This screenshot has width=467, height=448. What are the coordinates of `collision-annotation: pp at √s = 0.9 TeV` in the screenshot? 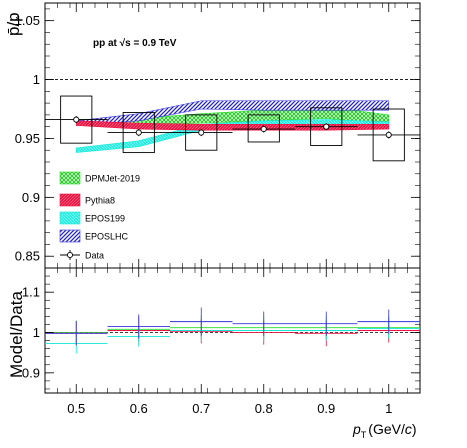 It's located at (135, 43).